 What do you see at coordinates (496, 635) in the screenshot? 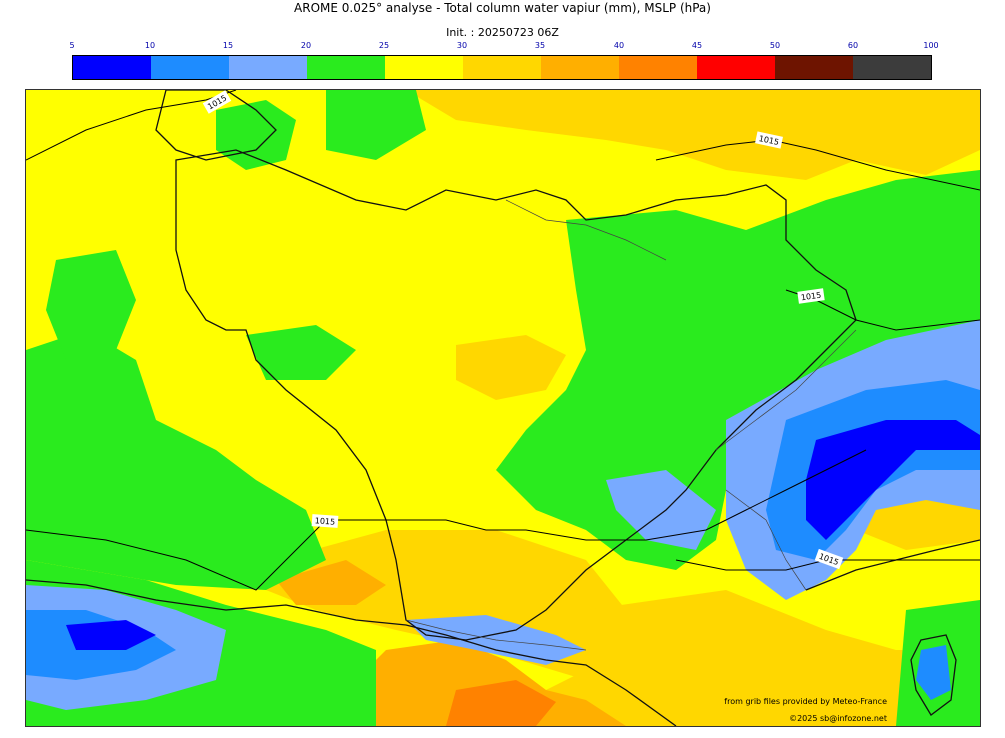
I see `border-france-spain` at bounding box center [496, 635].